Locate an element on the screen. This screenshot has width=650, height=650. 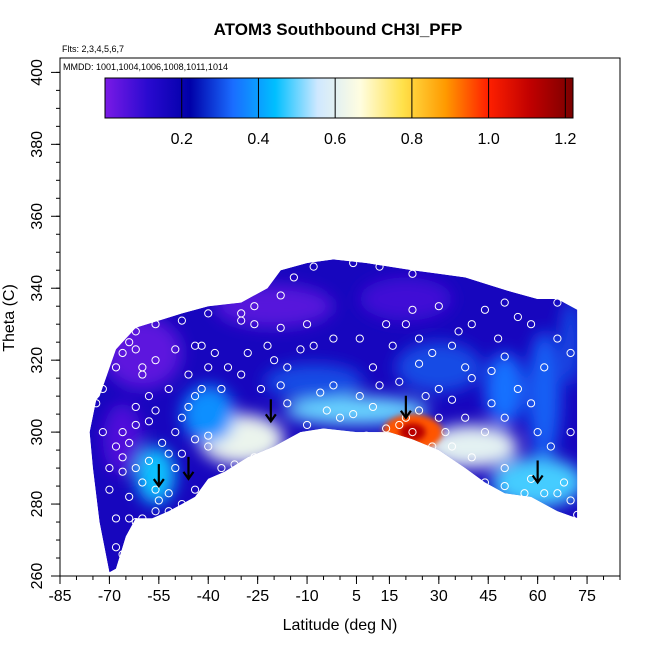
chart-title: ATOM3 Southbound CH3I_PFP is located at coordinates (338, 29).